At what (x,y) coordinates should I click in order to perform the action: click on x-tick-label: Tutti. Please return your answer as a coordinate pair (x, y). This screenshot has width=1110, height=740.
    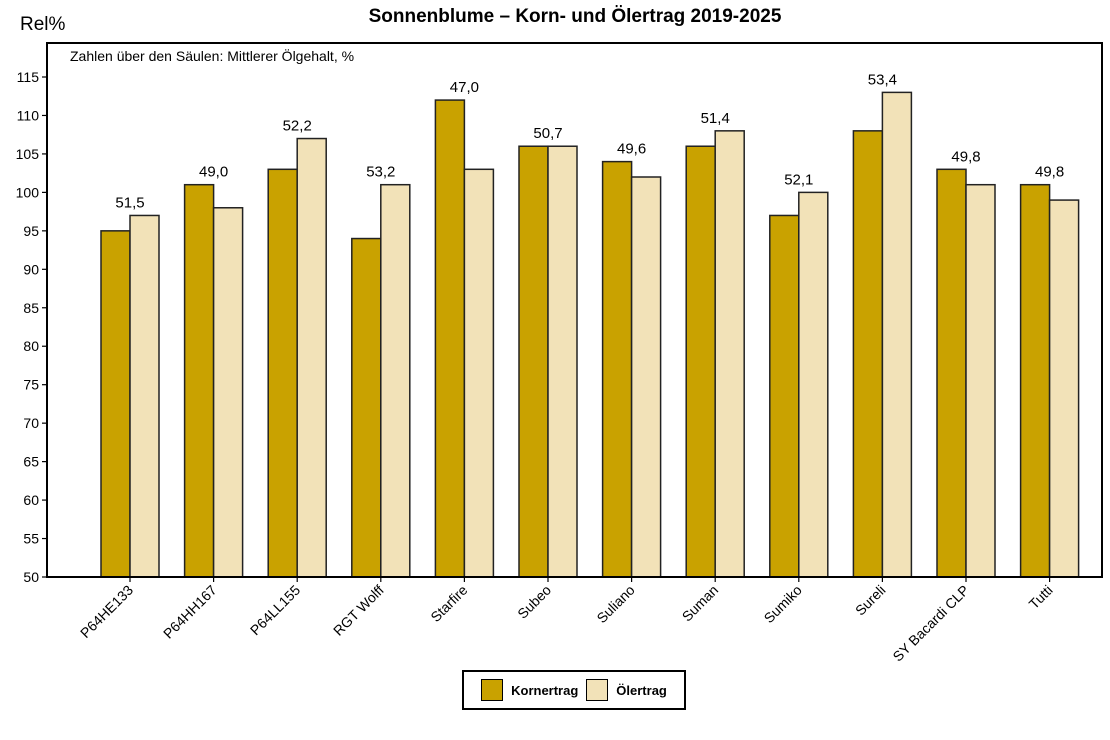
    Looking at the image, I should click on (1041, 597).